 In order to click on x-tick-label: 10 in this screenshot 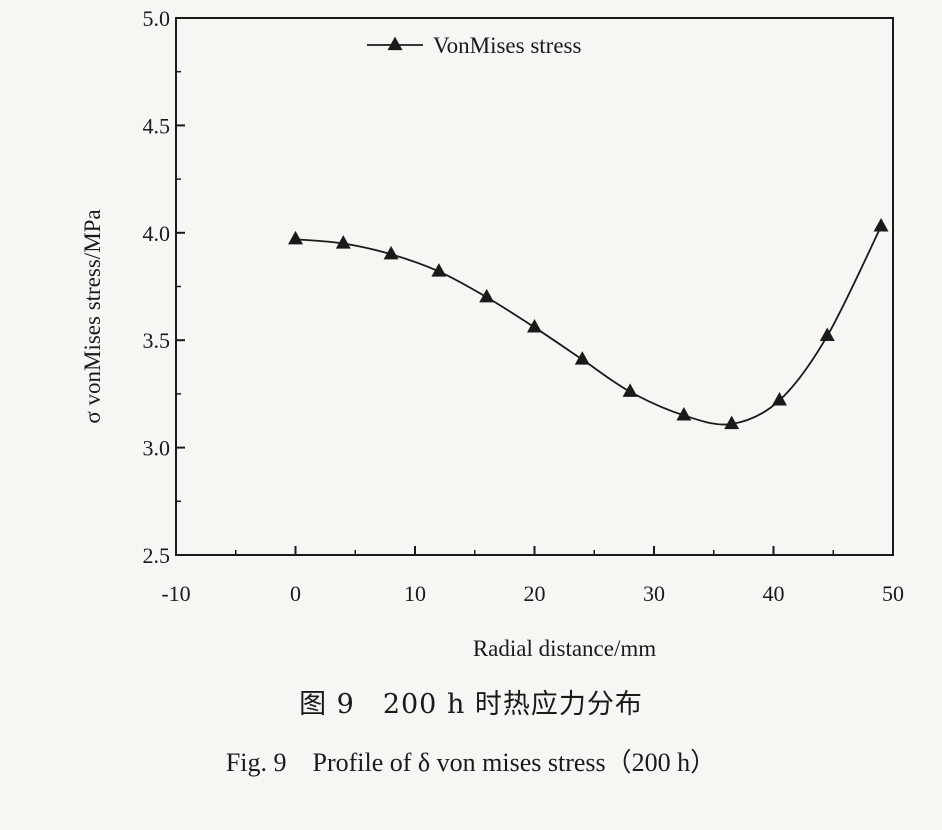, I will do `click(415, 593)`.